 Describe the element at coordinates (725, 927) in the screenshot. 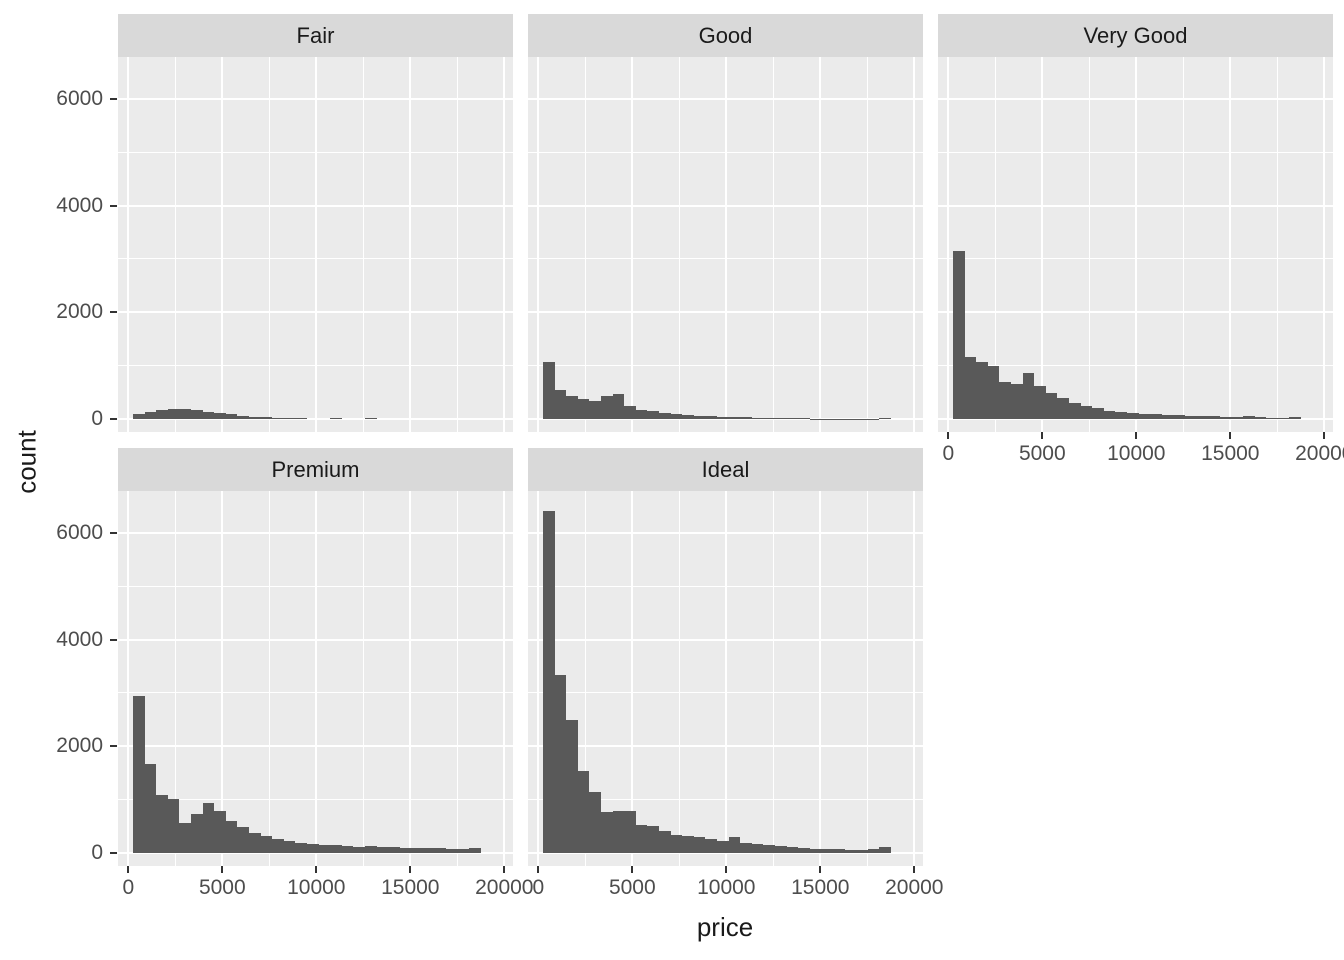

I see `x-axis-title: price` at that location.